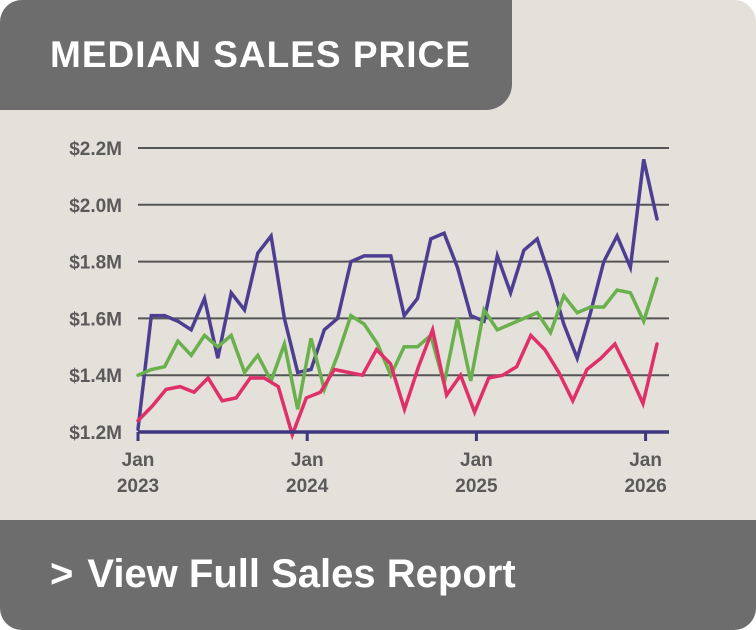 The width and height of the screenshot is (756, 630). Describe the element at coordinates (95, 376) in the screenshot. I see `y-tick-label: $1.4M` at that location.